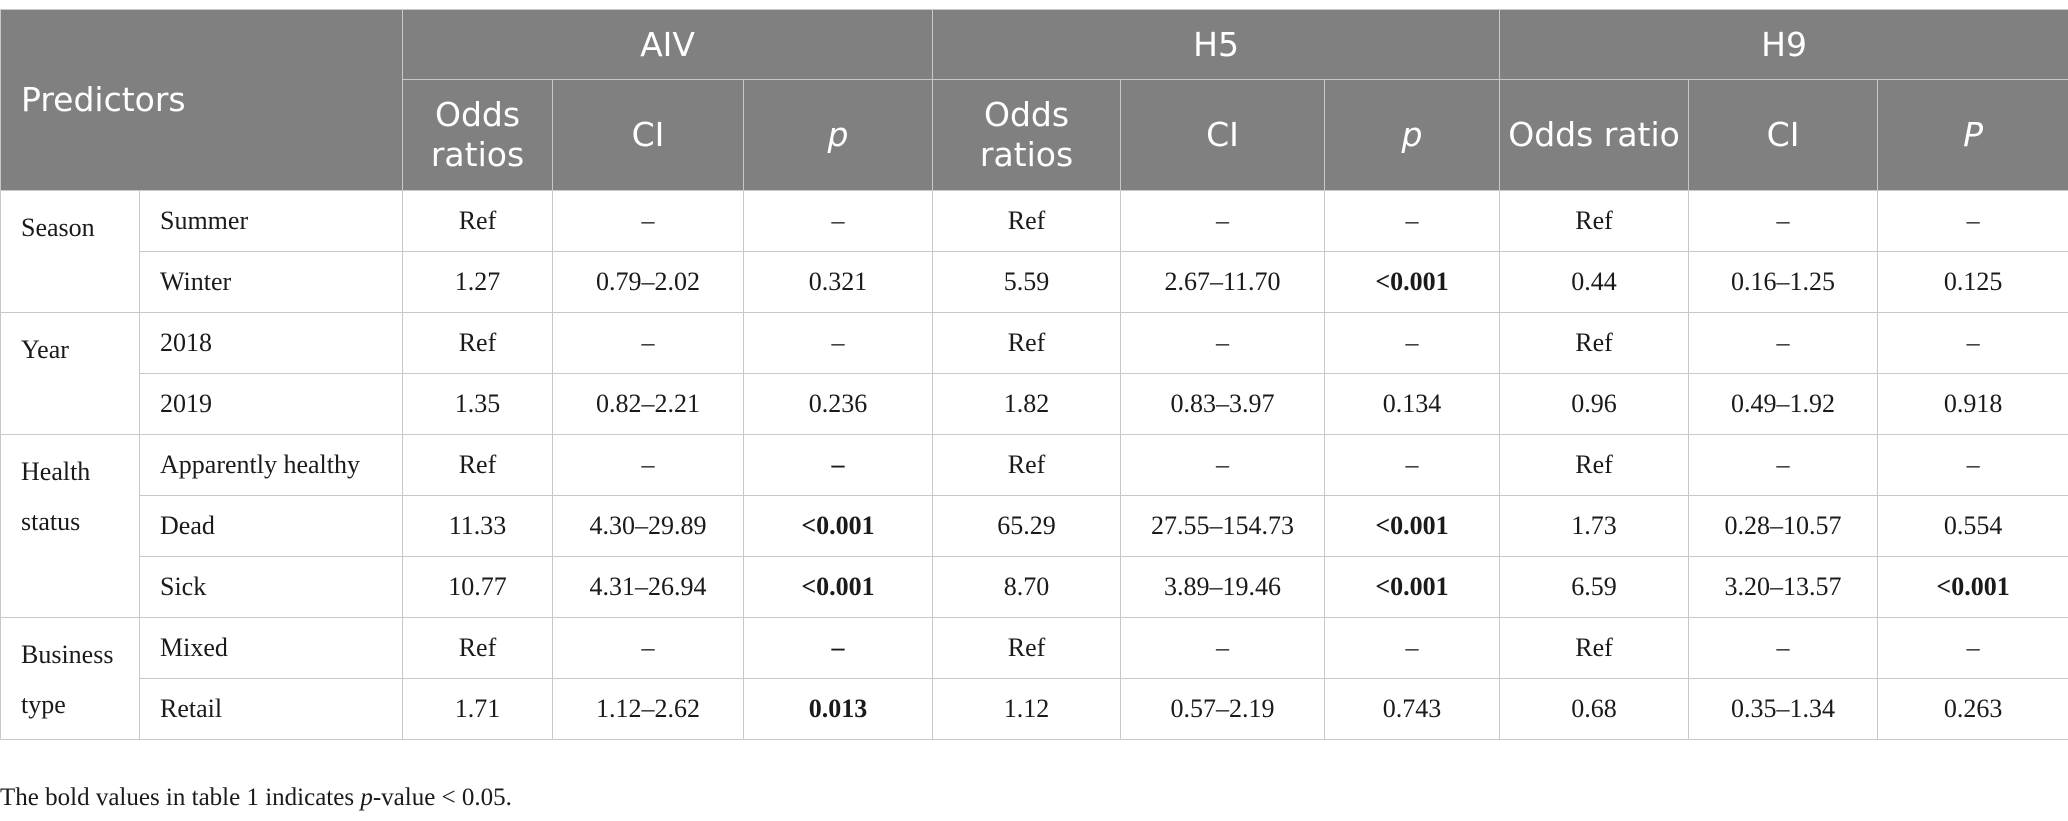 The height and width of the screenshot is (821, 2068). What do you see at coordinates (1972, 404) in the screenshot?
I see `value-cell: 0.918` at bounding box center [1972, 404].